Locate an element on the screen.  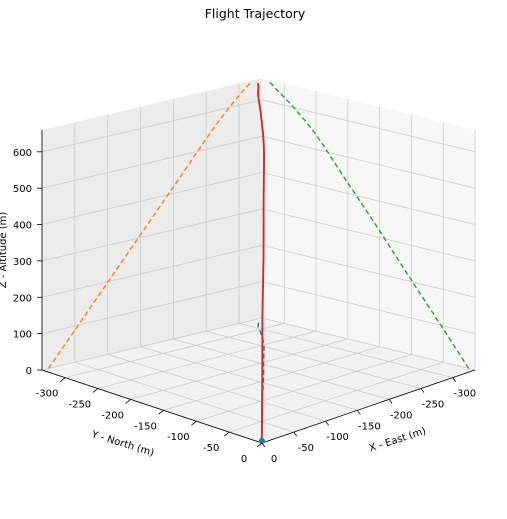
x-tick-label-3: -150 is located at coordinates (369, 426).